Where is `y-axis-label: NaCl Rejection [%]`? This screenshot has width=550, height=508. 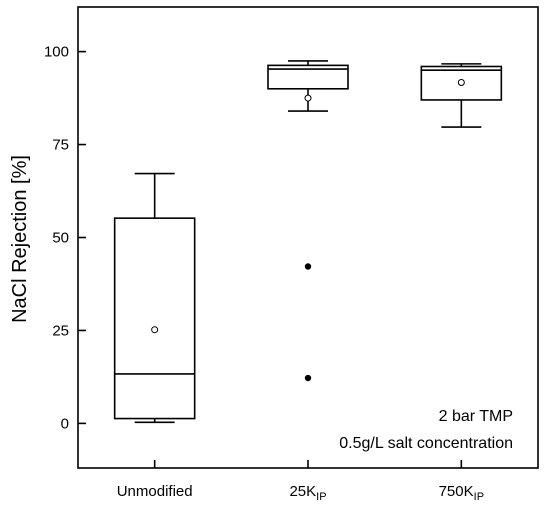
y-axis-label: NaCl Rejection [%] is located at coordinates (20, 239).